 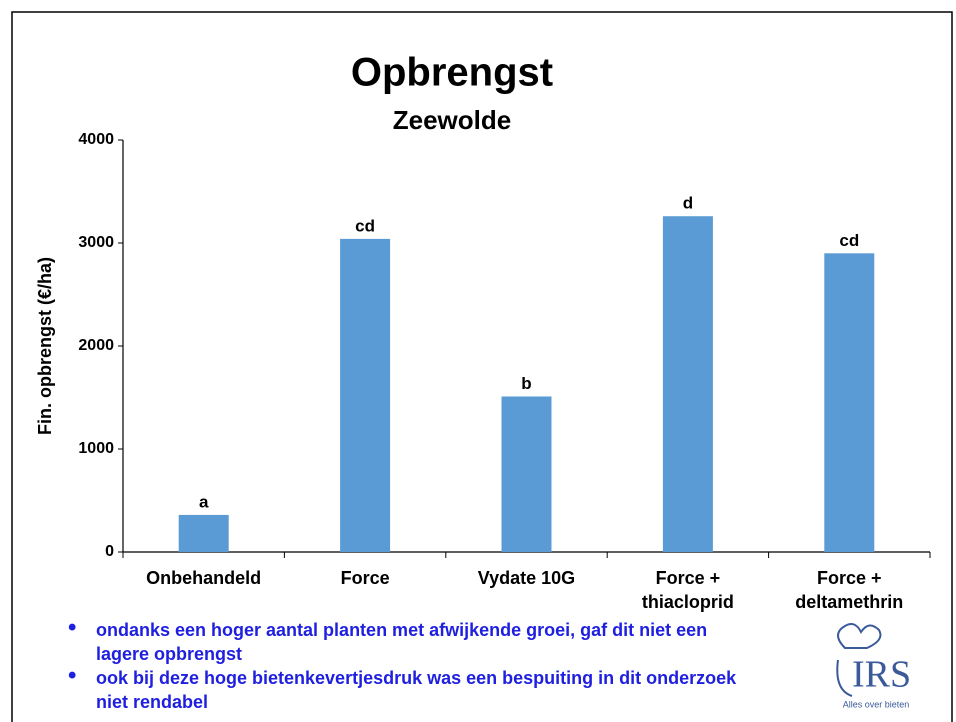 What do you see at coordinates (881, 675) in the screenshot?
I see `logo-text: IRS` at bounding box center [881, 675].